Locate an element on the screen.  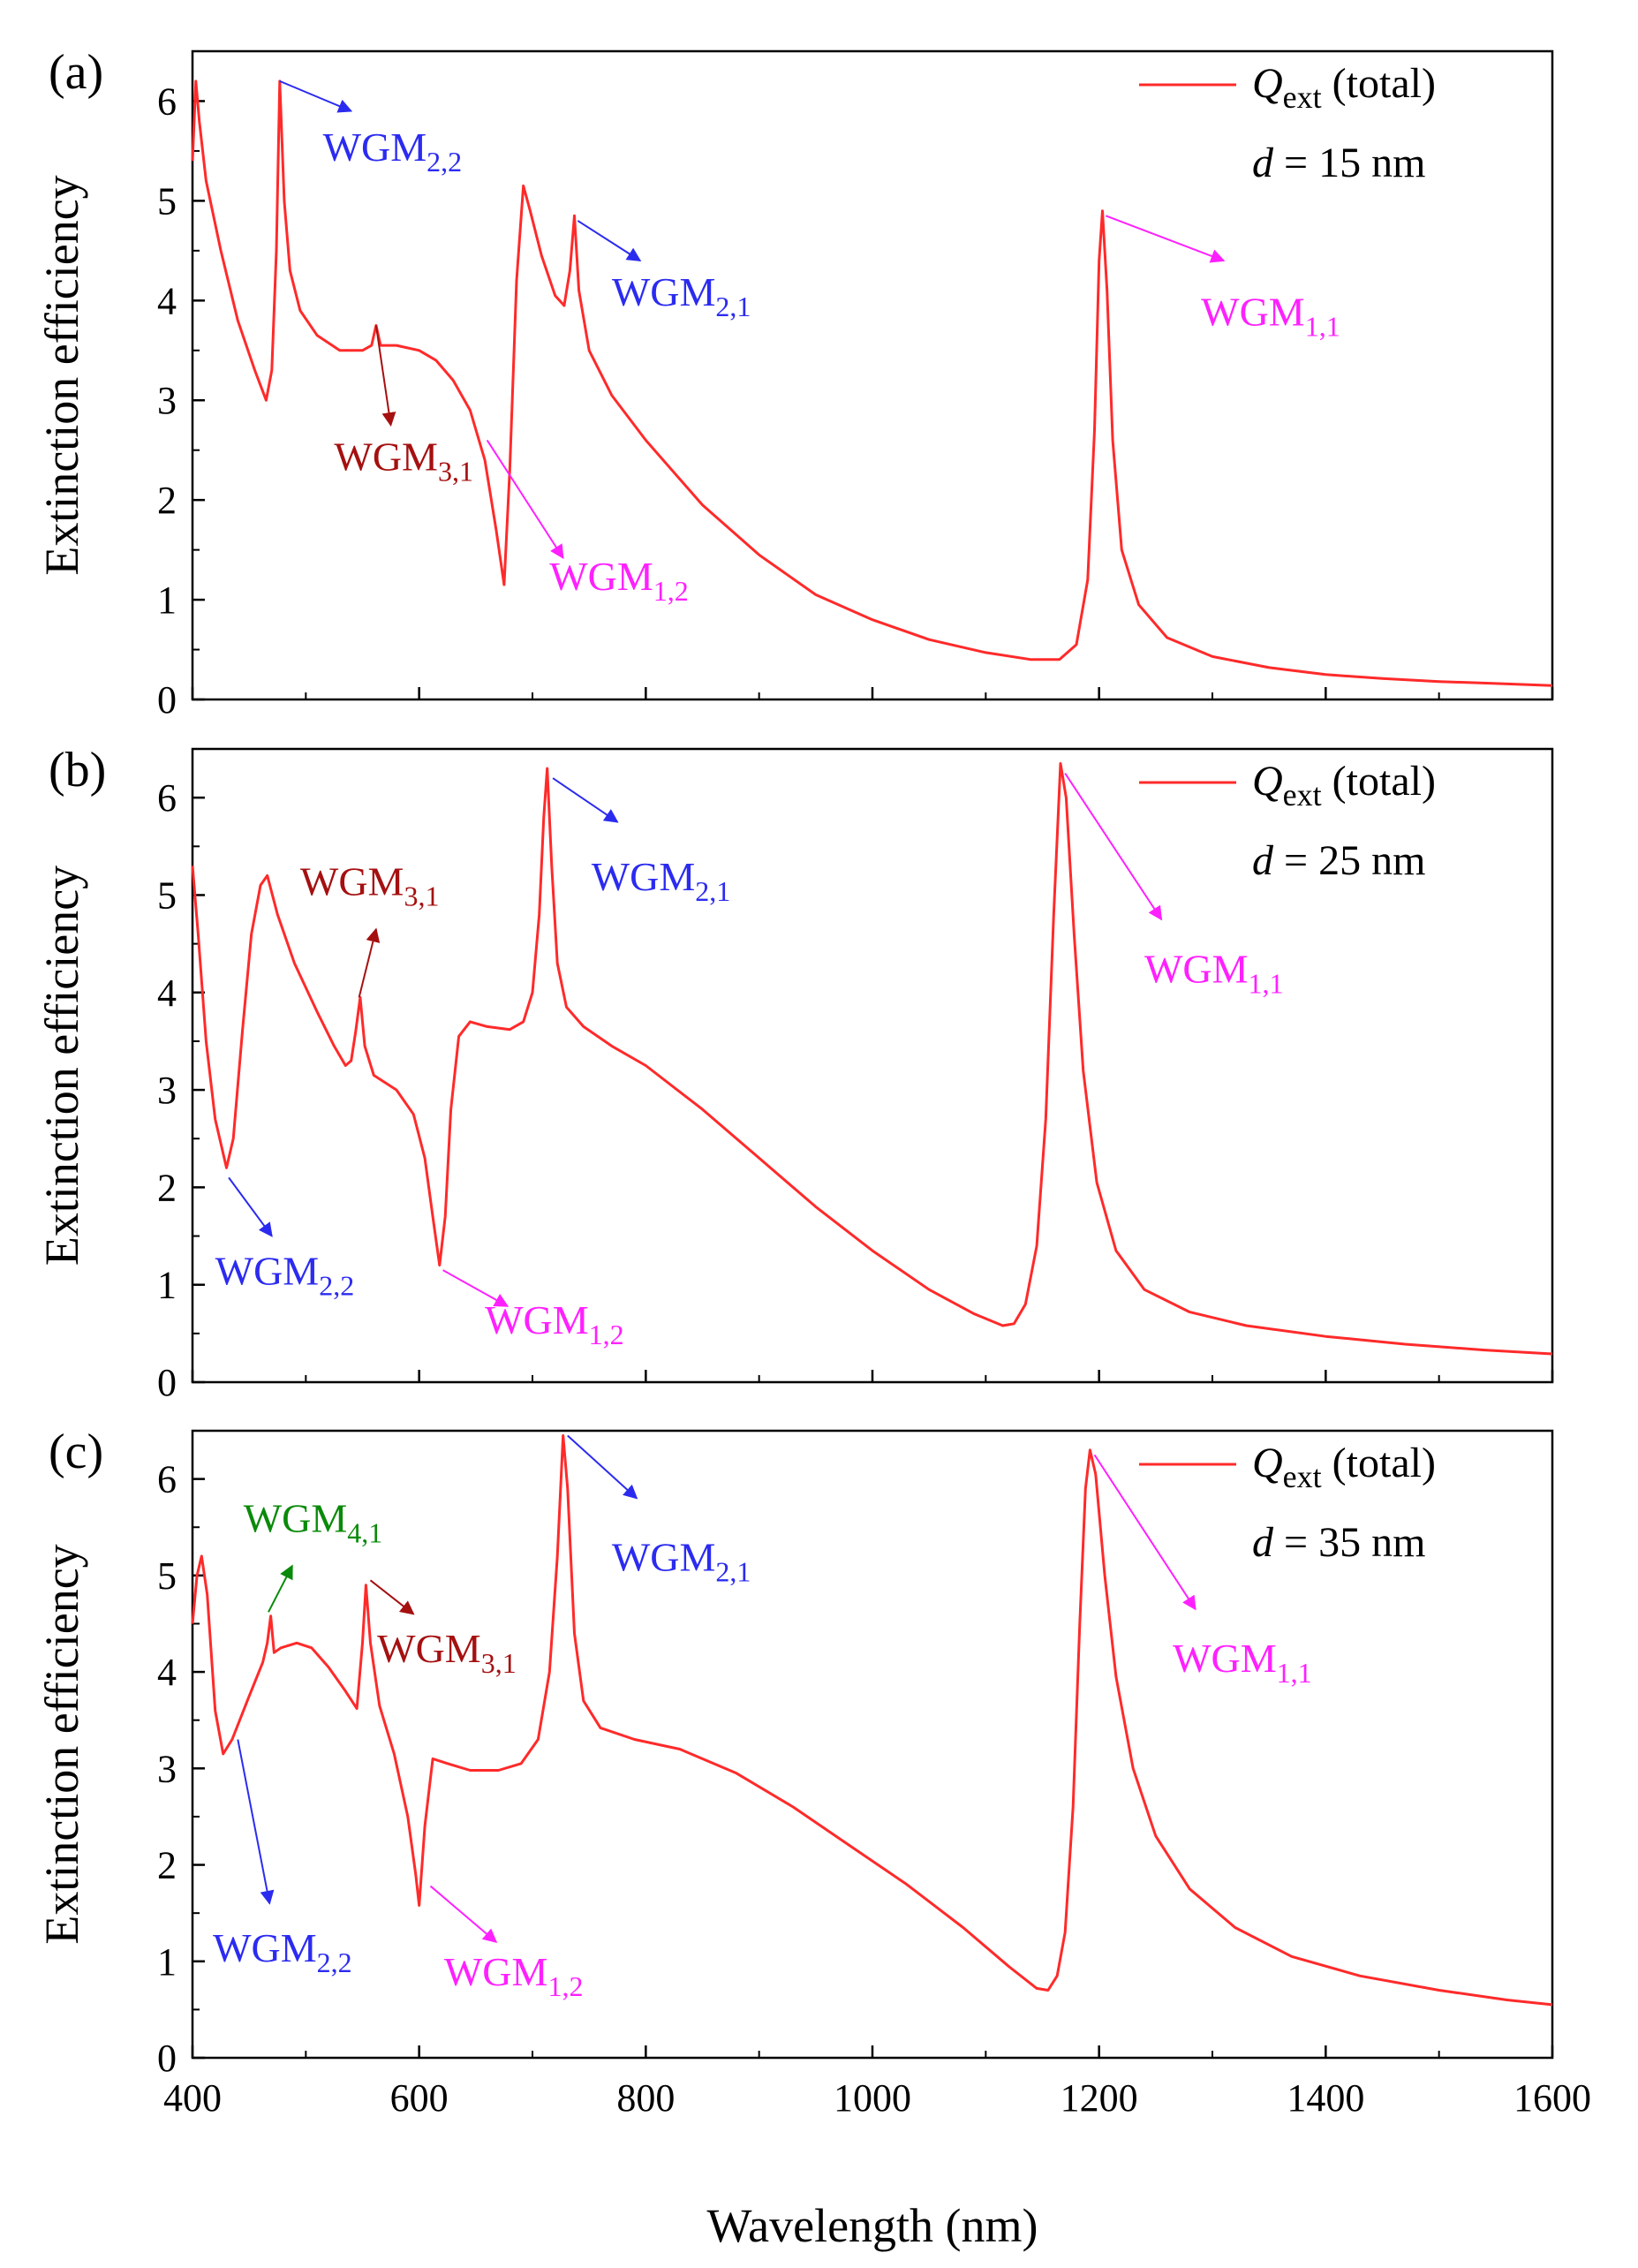
annotation-label: WGM4,1 is located at coordinates (313, 1522).